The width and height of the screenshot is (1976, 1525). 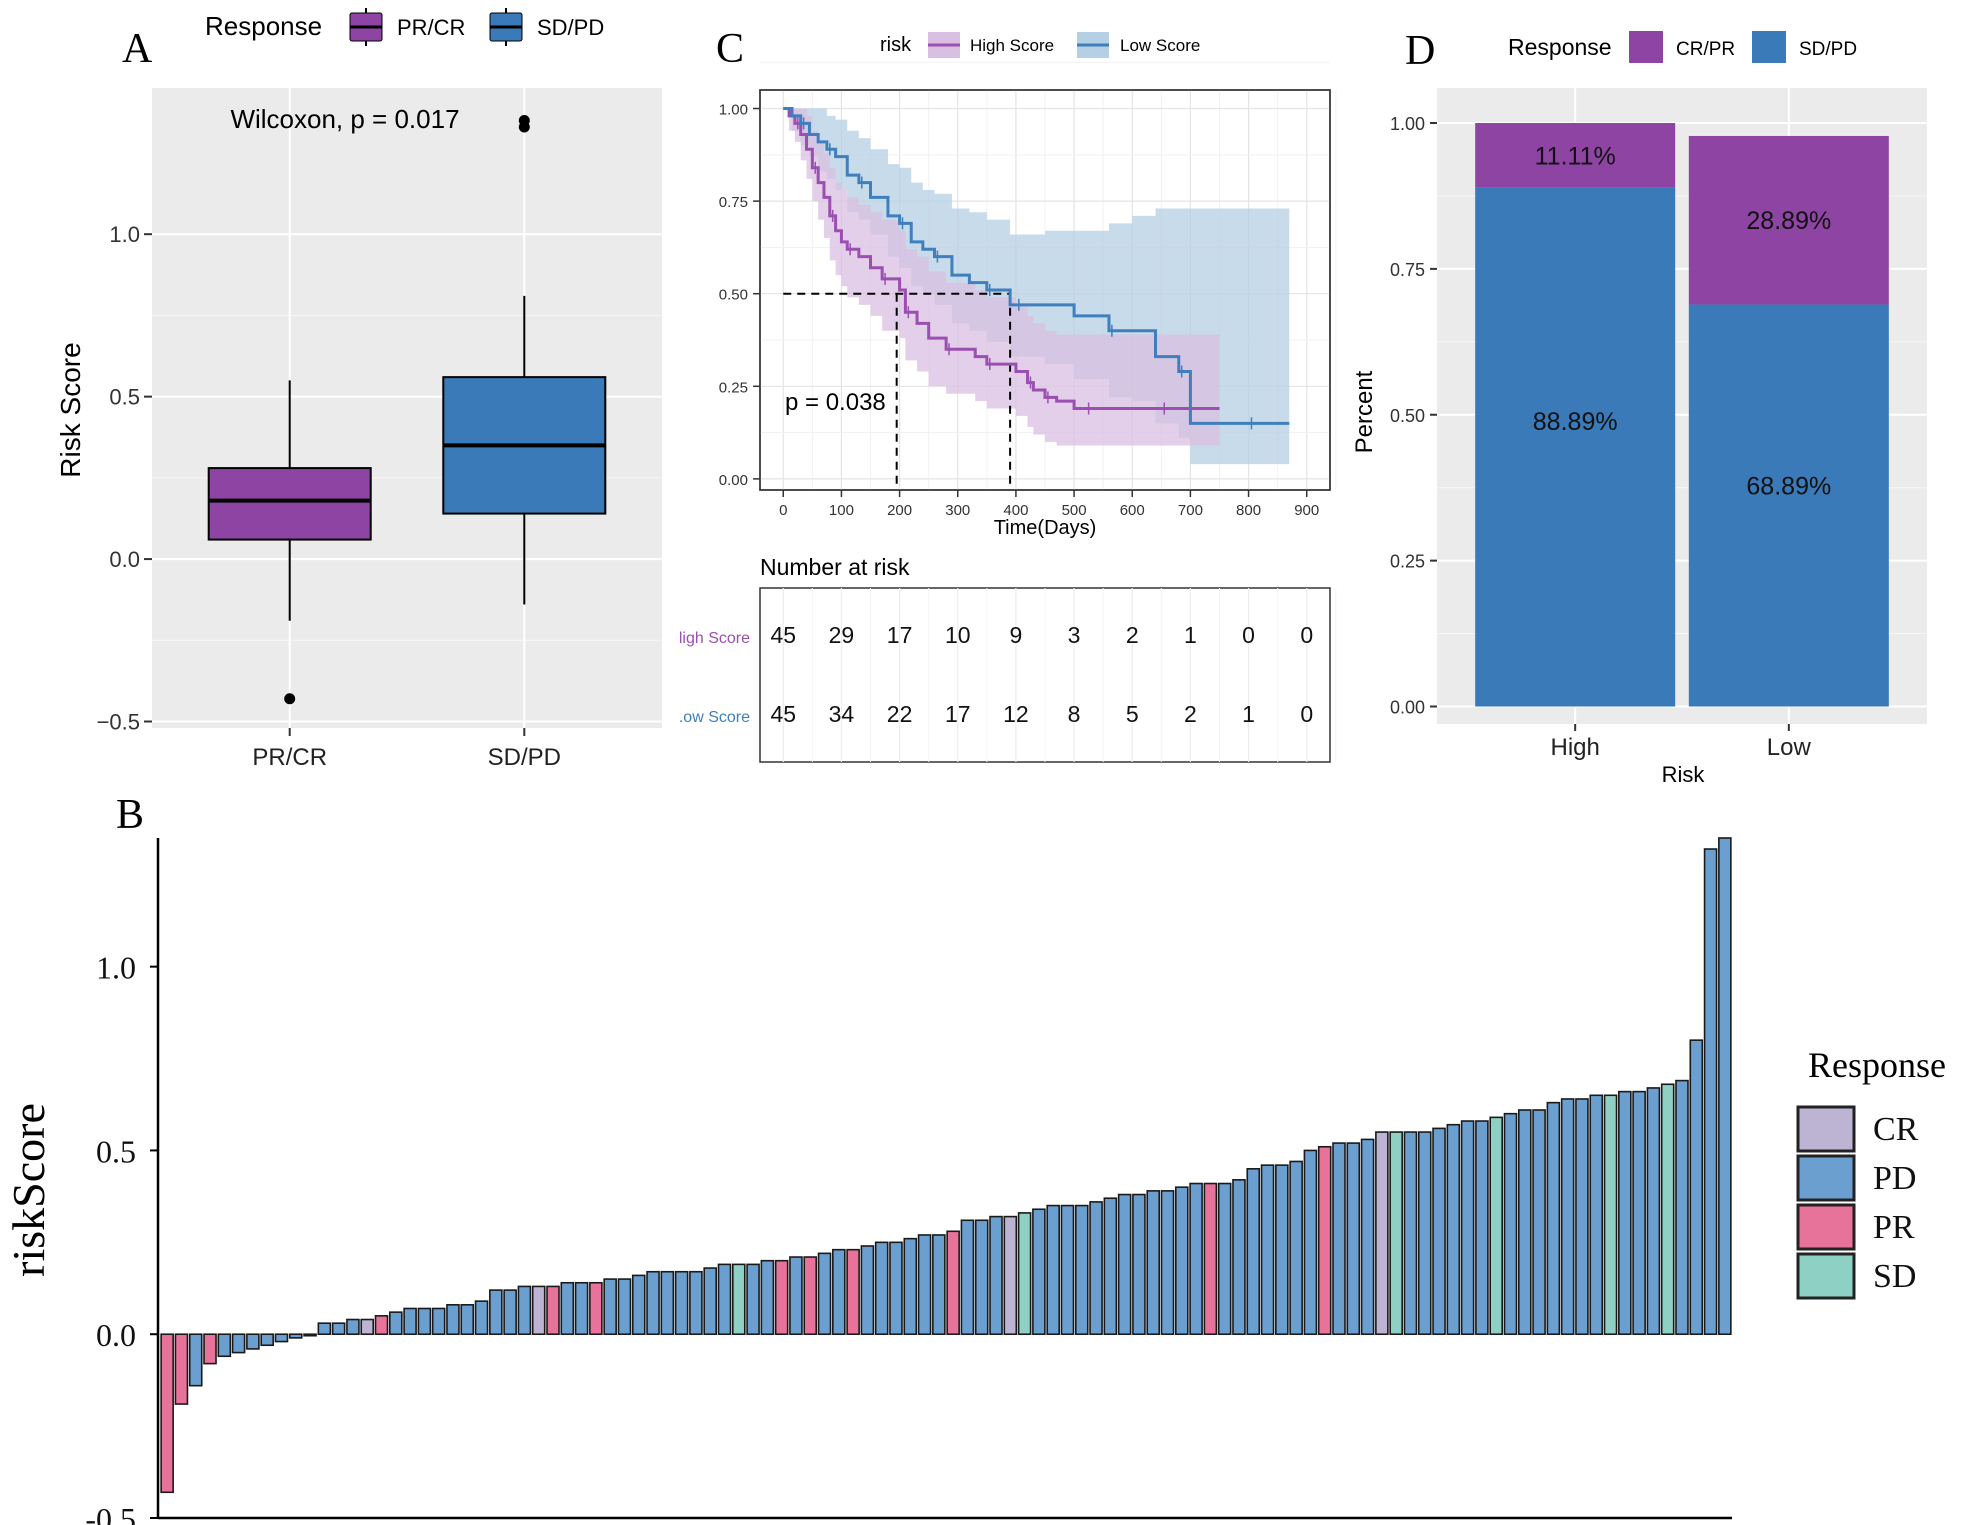 I want to click on panel-c-risk-cell: 5, so click(x=1132, y=714).